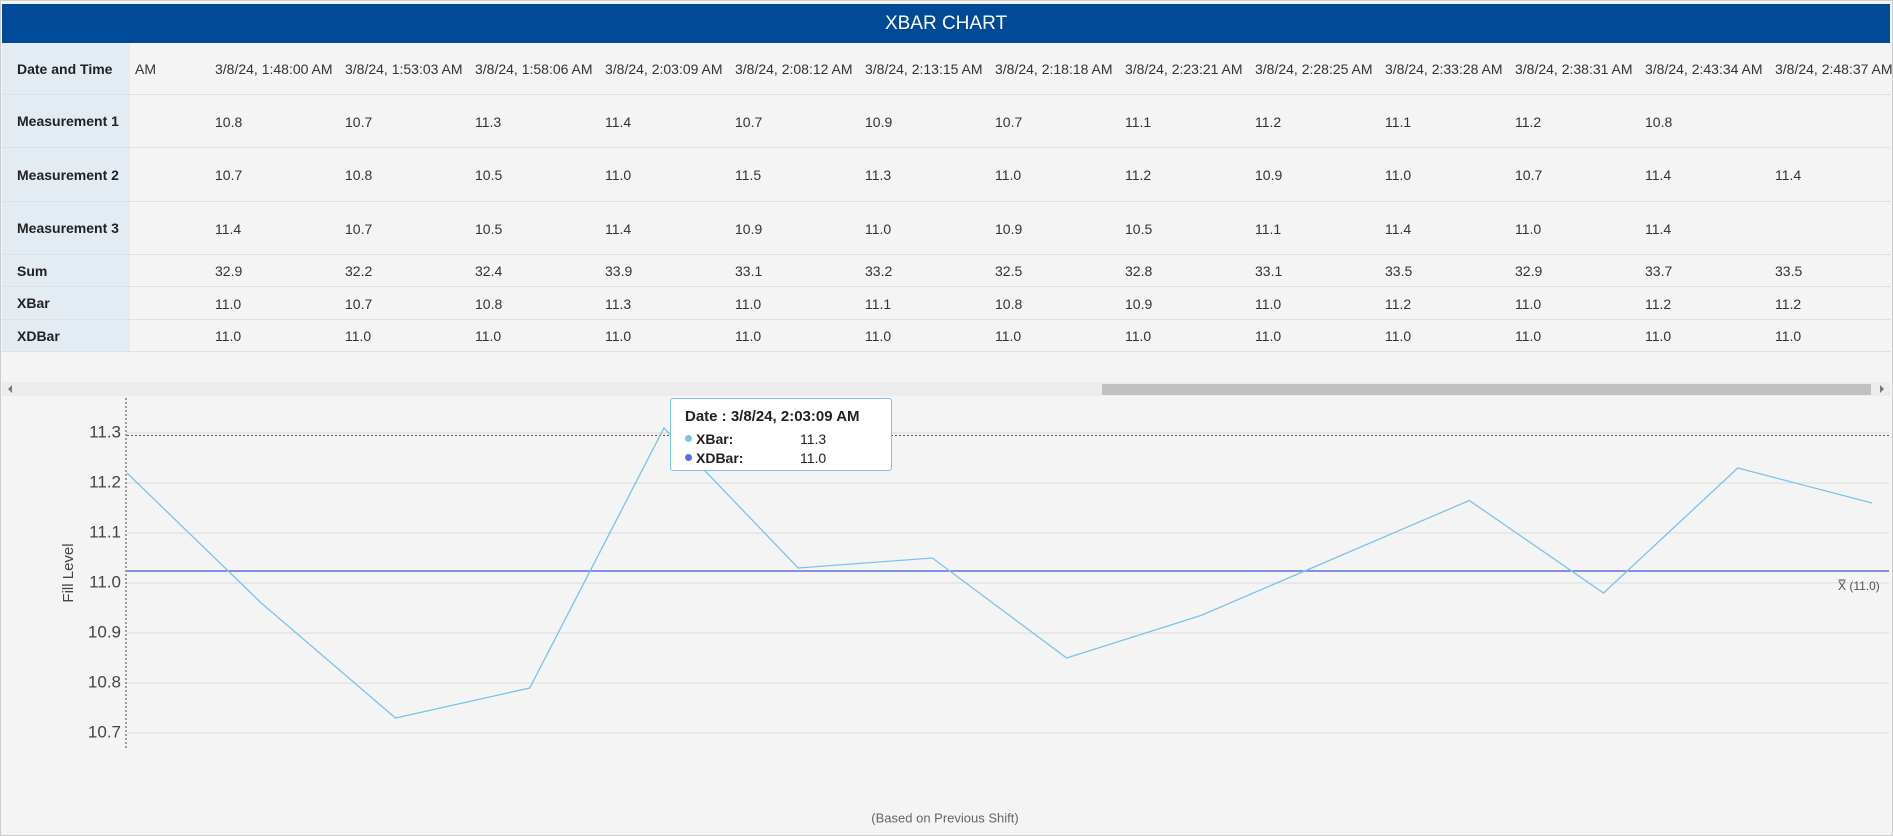 The height and width of the screenshot is (836, 1893). What do you see at coordinates (1659, 271) in the screenshot?
I see `value-cell: 33.7` at bounding box center [1659, 271].